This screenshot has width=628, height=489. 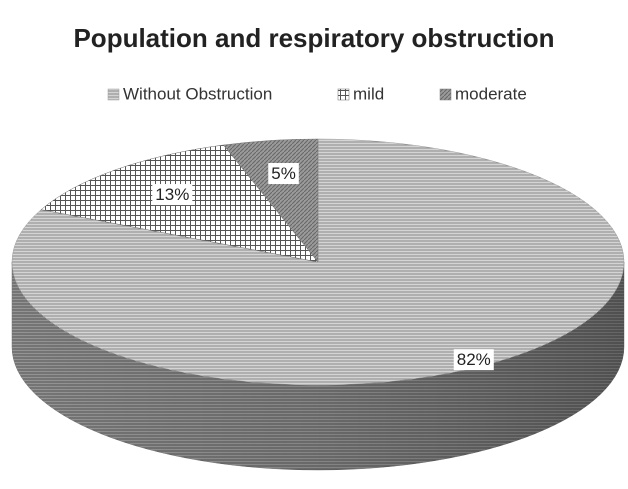 I want to click on value-label: 5%, so click(x=283, y=173).